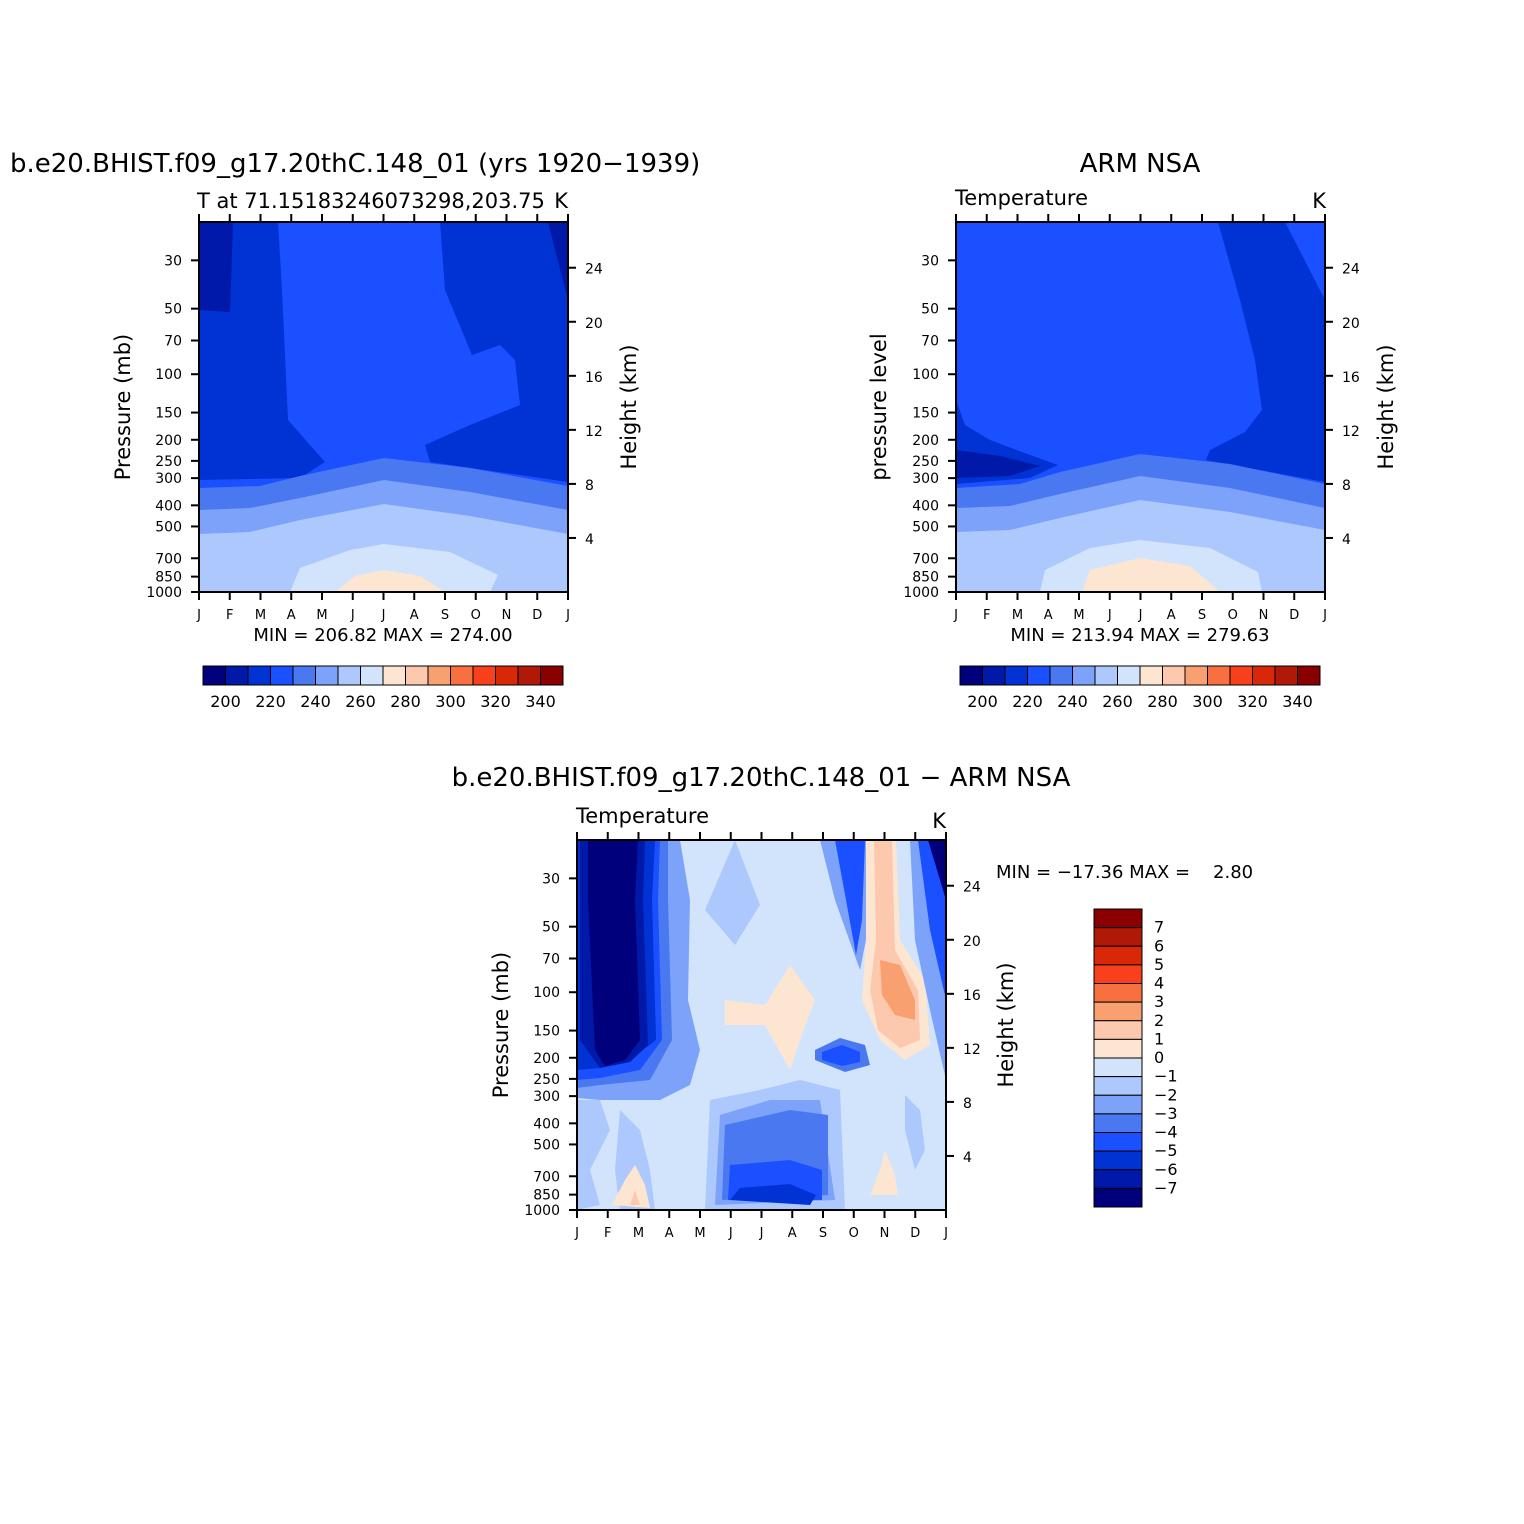 This screenshot has height=1524, width=1524. I want to click on colorbar-label: 280, so click(405, 701).